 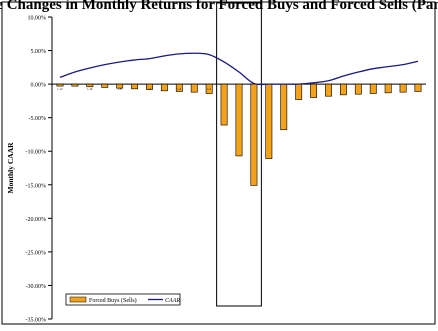 I want to click on x-tick-label: t-12, so click(x=60, y=89).